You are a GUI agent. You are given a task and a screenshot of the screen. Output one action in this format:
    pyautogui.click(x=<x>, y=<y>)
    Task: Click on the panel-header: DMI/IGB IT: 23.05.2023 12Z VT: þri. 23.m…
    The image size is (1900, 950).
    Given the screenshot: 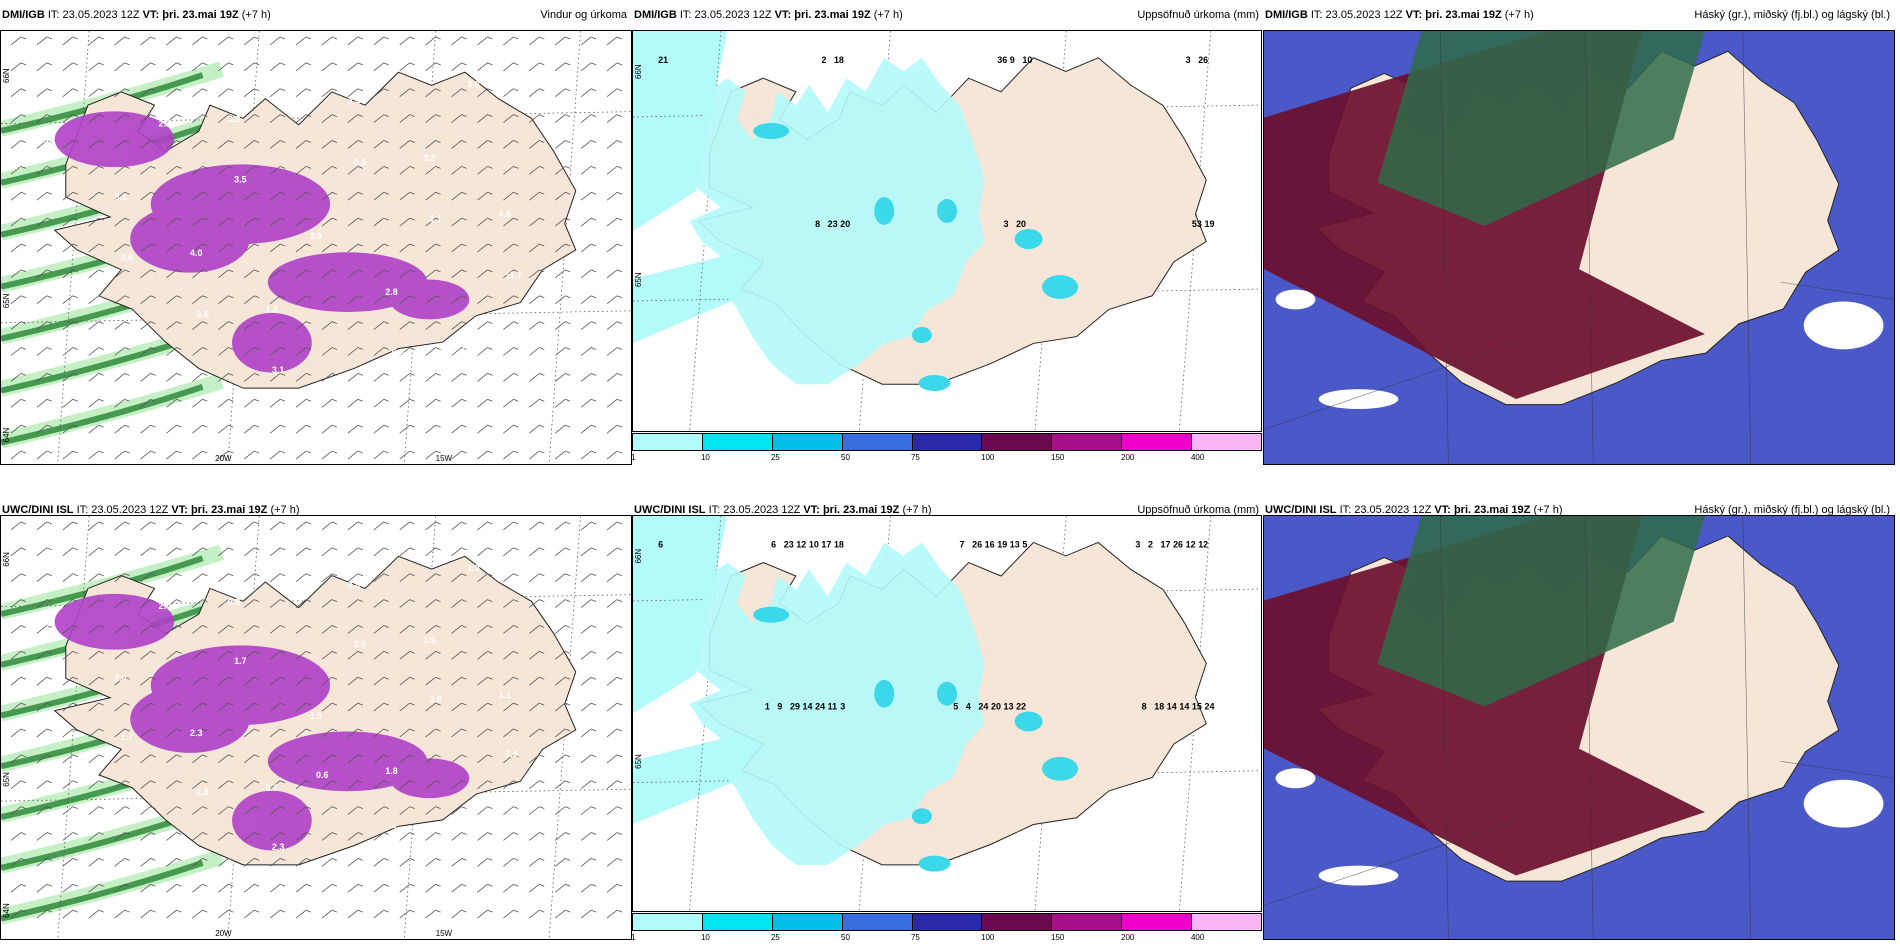 What is the action you would take?
    pyautogui.click(x=315, y=15)
    